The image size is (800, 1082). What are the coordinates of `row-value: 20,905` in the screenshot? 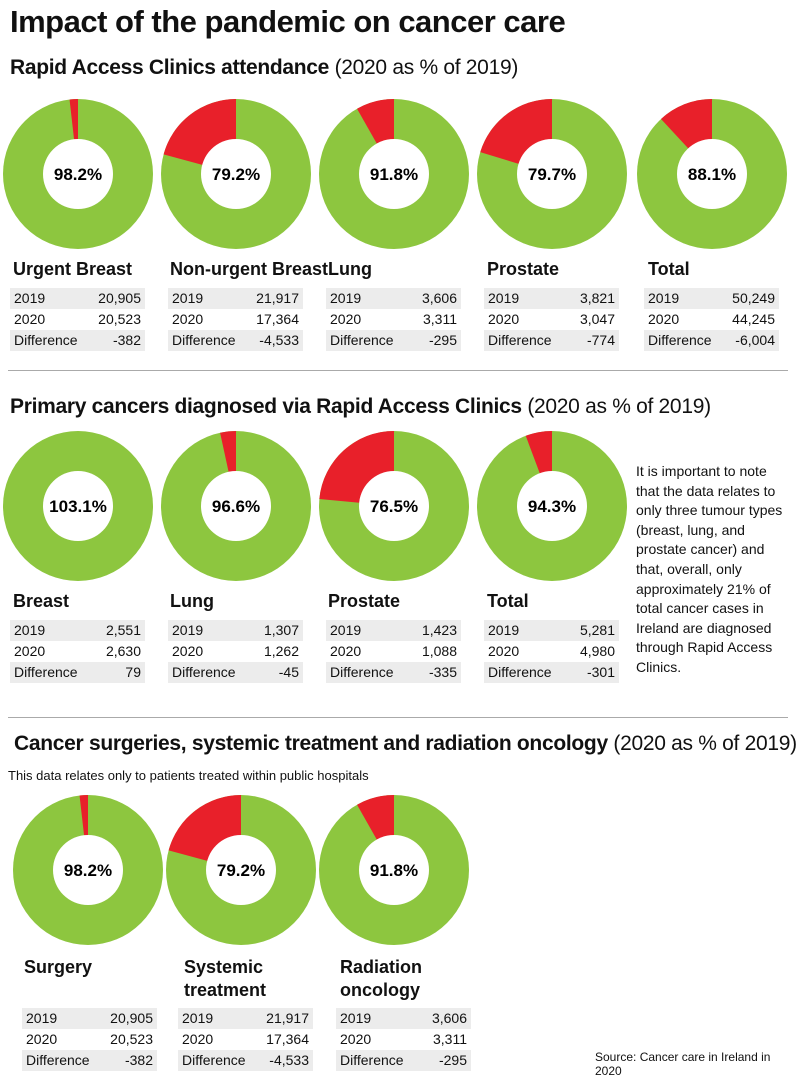 It's located at (119, 298).